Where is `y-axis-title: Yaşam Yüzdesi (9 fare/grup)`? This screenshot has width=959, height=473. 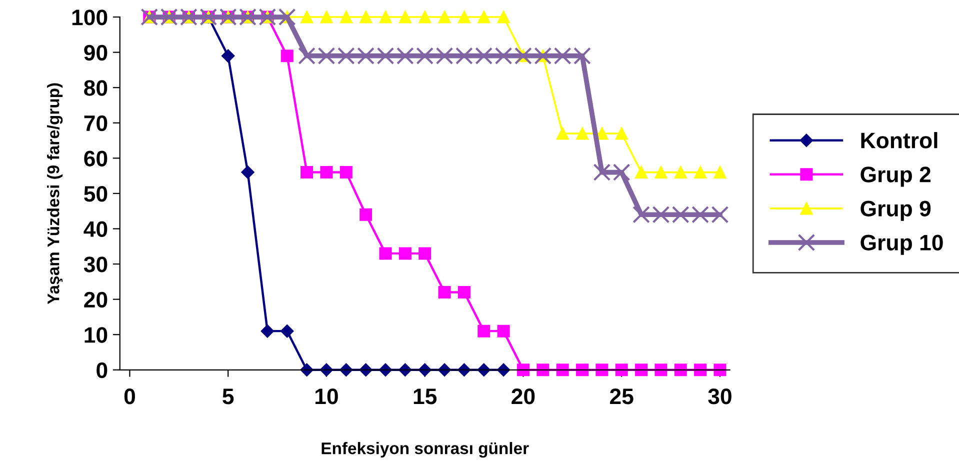 y-axis-title: Yaşam Yüzdesi (9 fare/grup) is located at coordinates (55, 193).